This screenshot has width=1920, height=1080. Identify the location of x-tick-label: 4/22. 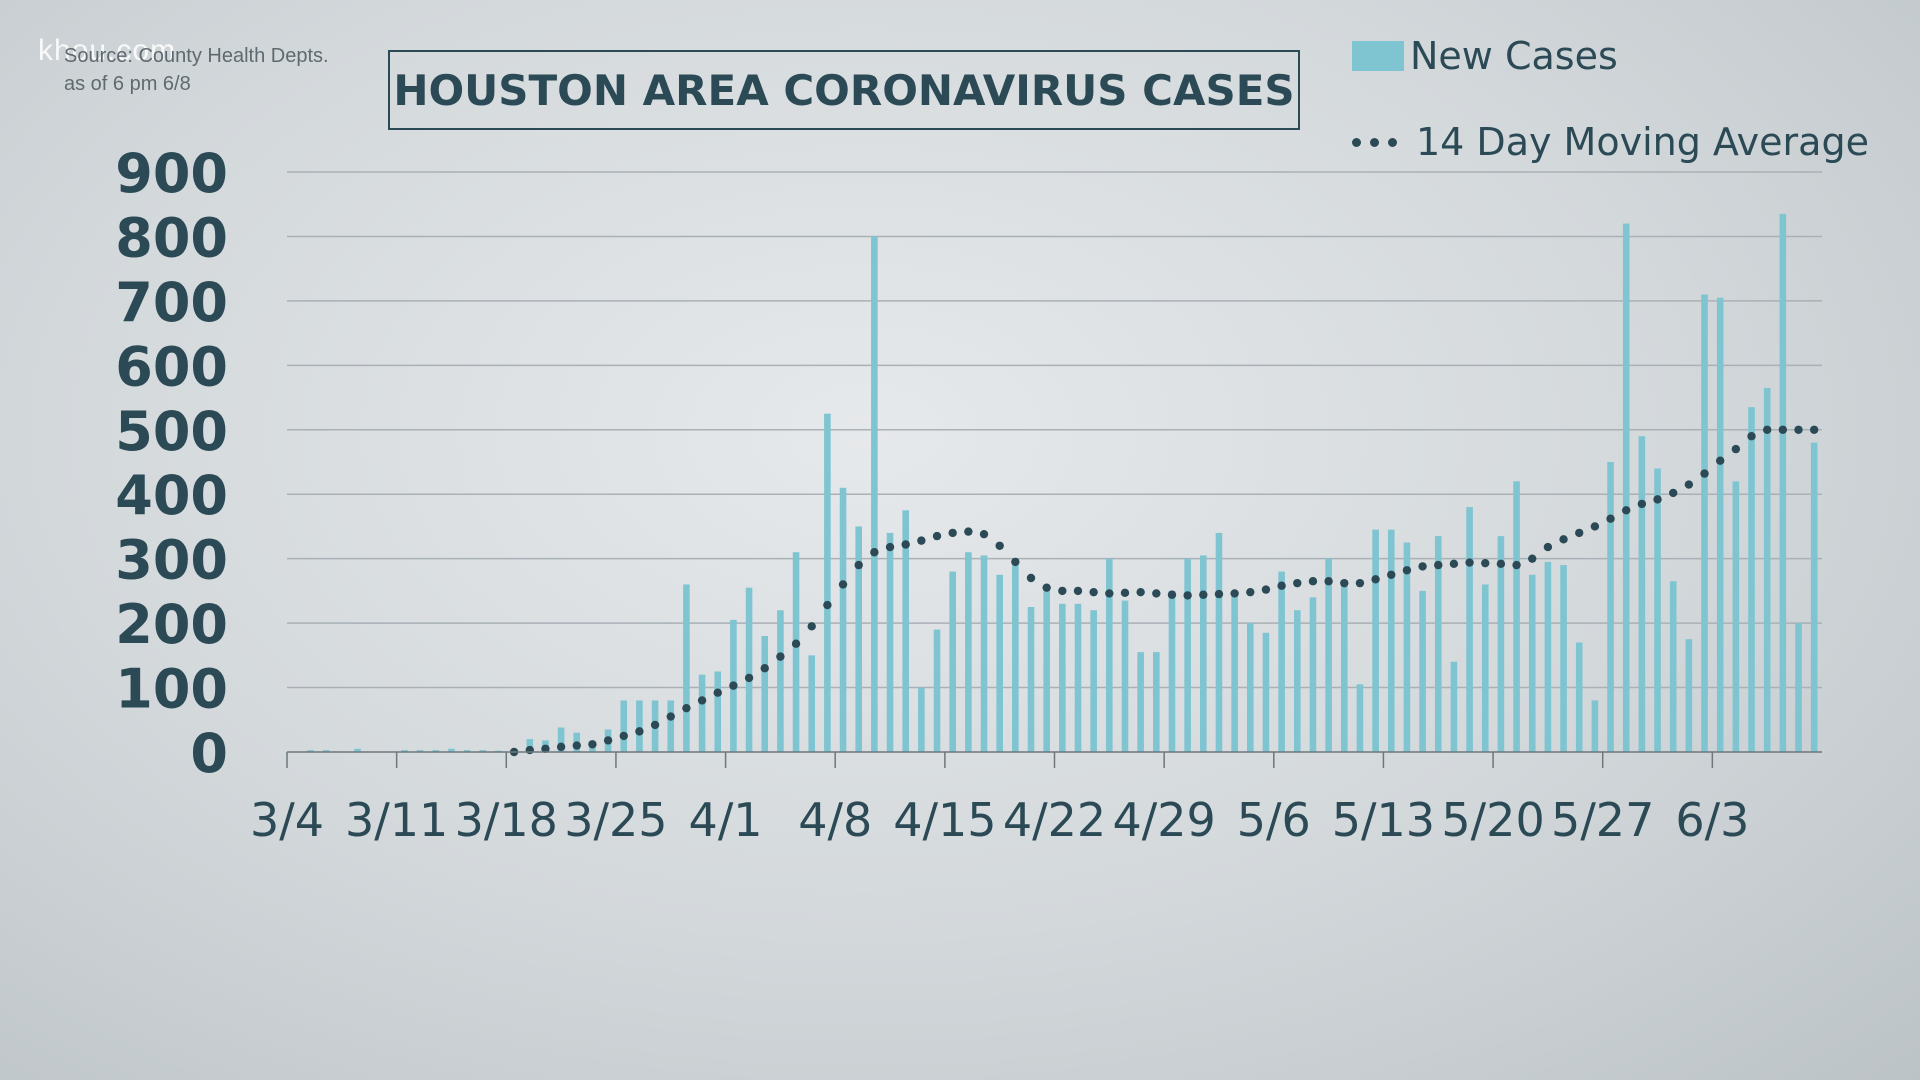
(1054, 820).